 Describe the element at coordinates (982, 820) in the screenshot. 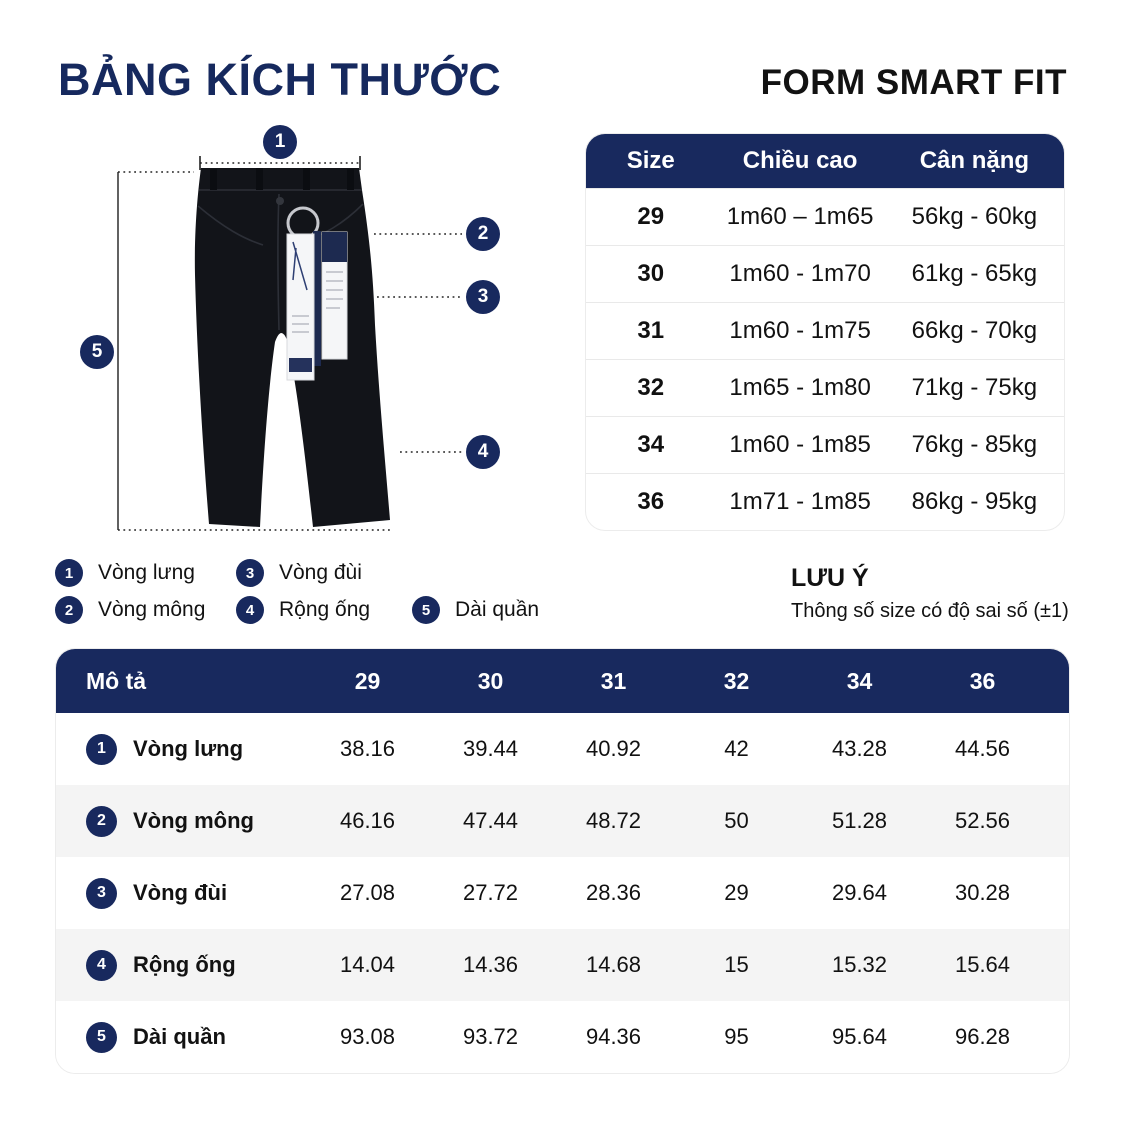

I see `measure-value: 52.56` at that location.